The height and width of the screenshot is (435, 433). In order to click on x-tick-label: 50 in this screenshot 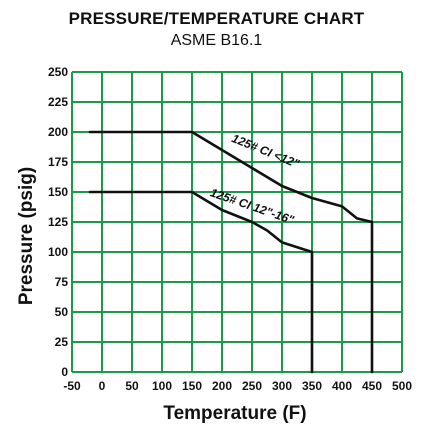, I will do `click(132, 386)`.